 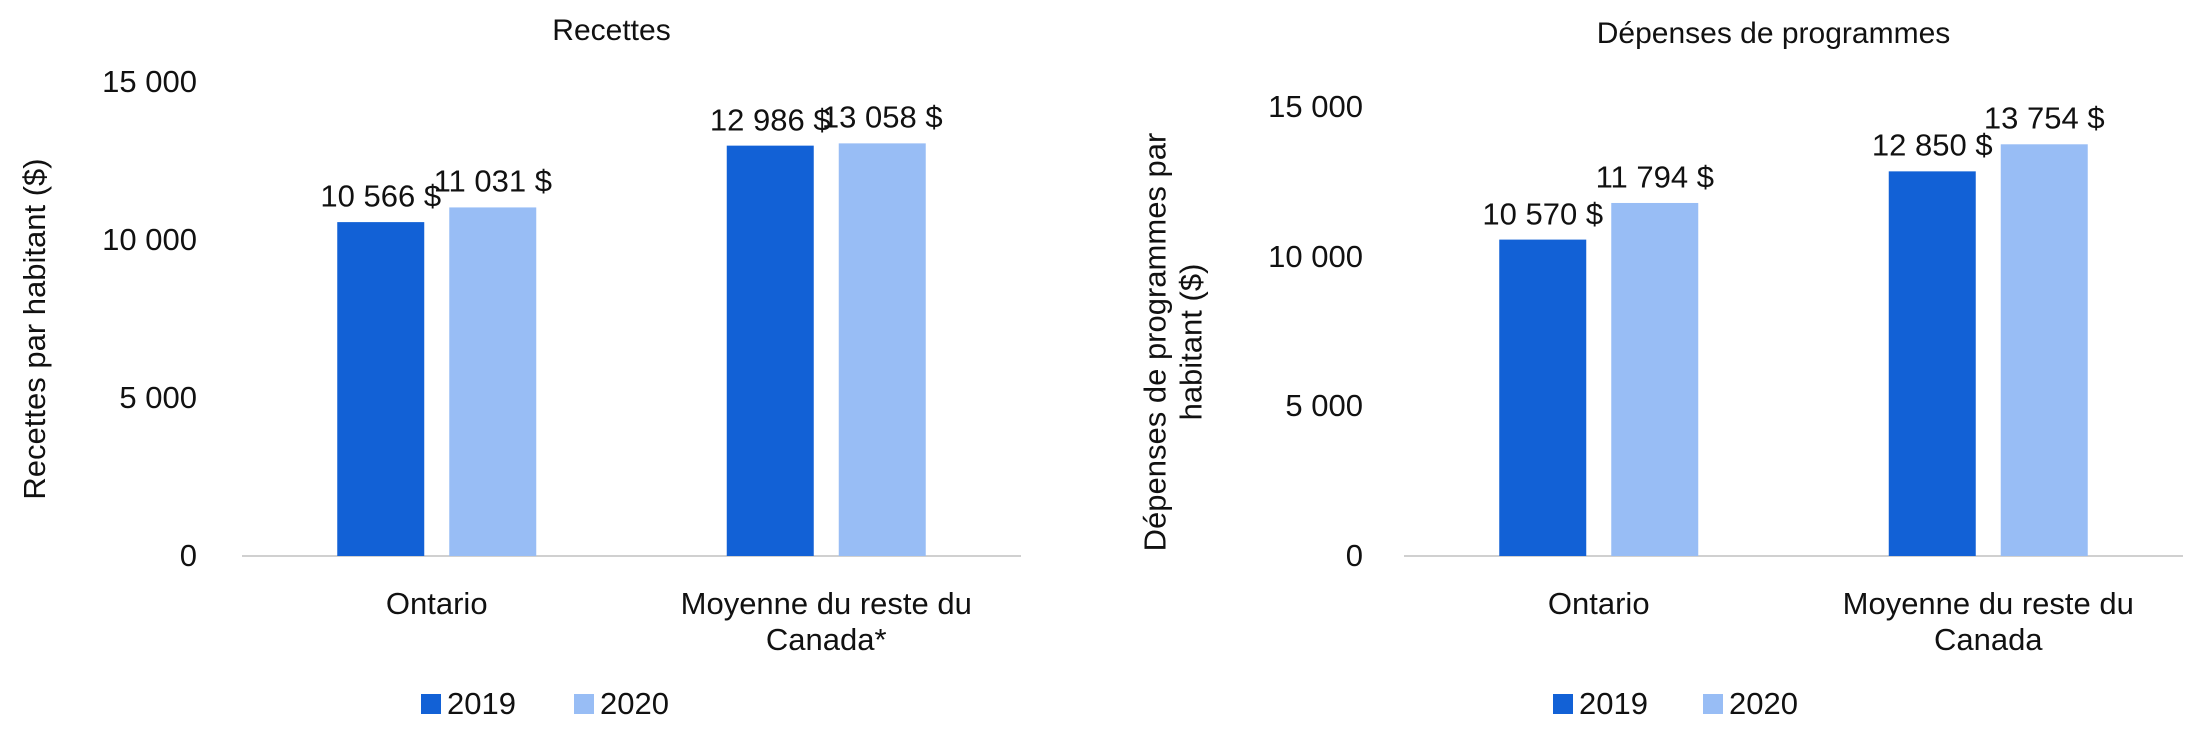 What do you see at coordinates (882, 117) in the screenshot?
I see `data-label: 13 058 $` at bounding box center [882, 117].